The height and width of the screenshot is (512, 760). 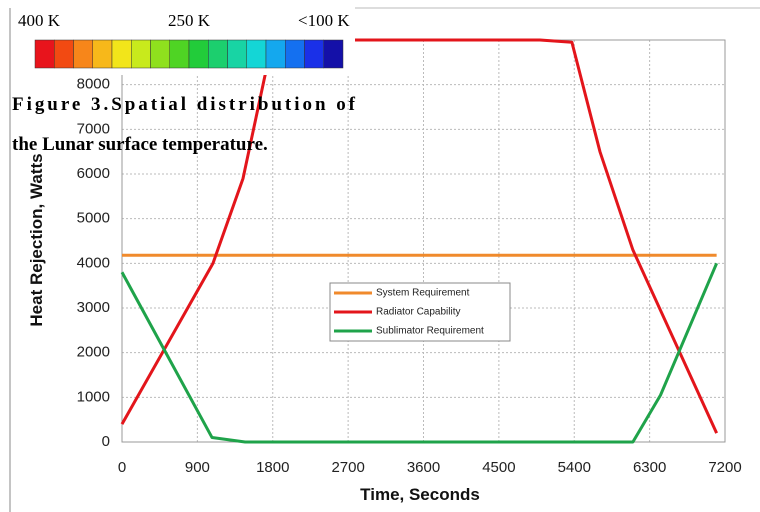 What do you see at coordinates (93, 396) in the screenshot?
I see `y-tick-label: 1000` at bounding box center [93, 396].